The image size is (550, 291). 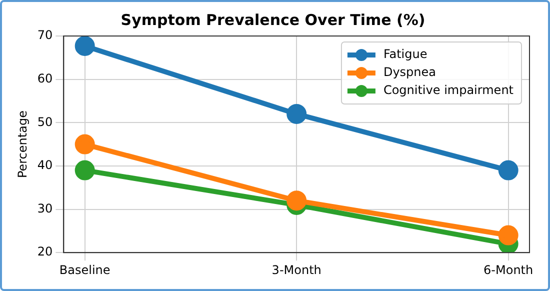 What do you see at coordinates (409, 72) in the screenshot?
I see `legend-label: Dyspnea` at bounding box center [409, 72].